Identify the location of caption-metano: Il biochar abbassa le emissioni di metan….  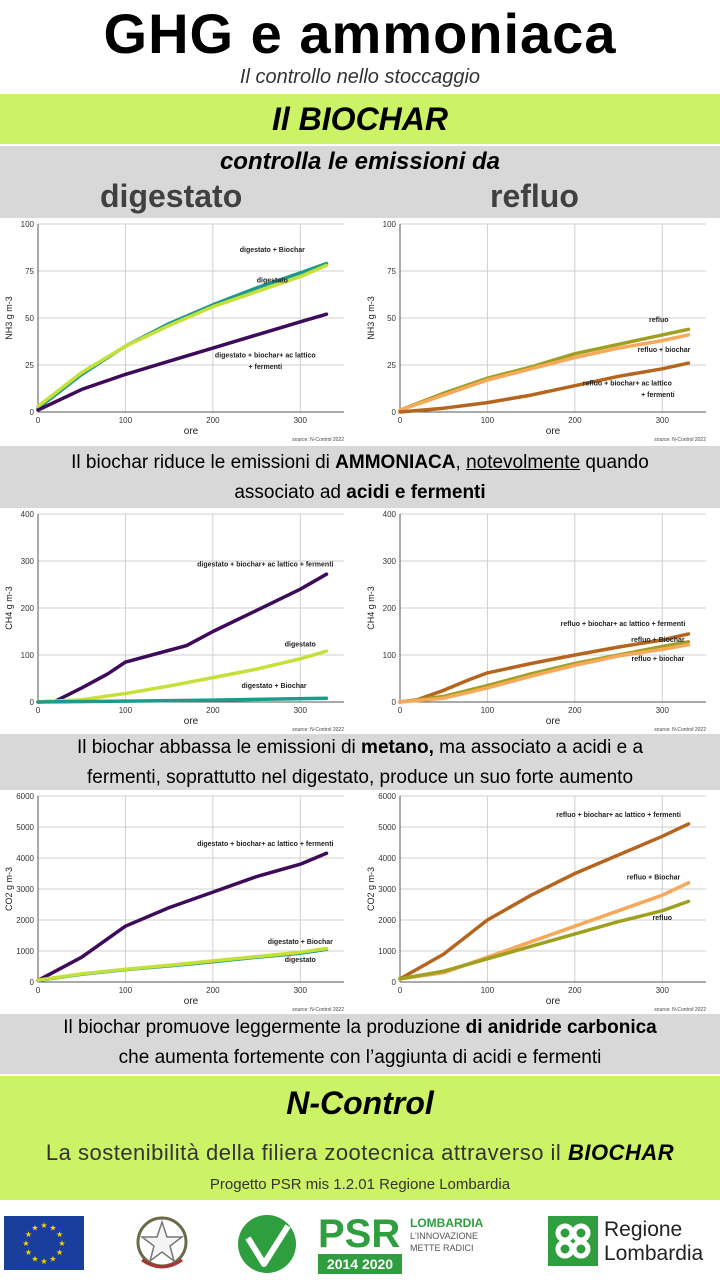
(360, 762).